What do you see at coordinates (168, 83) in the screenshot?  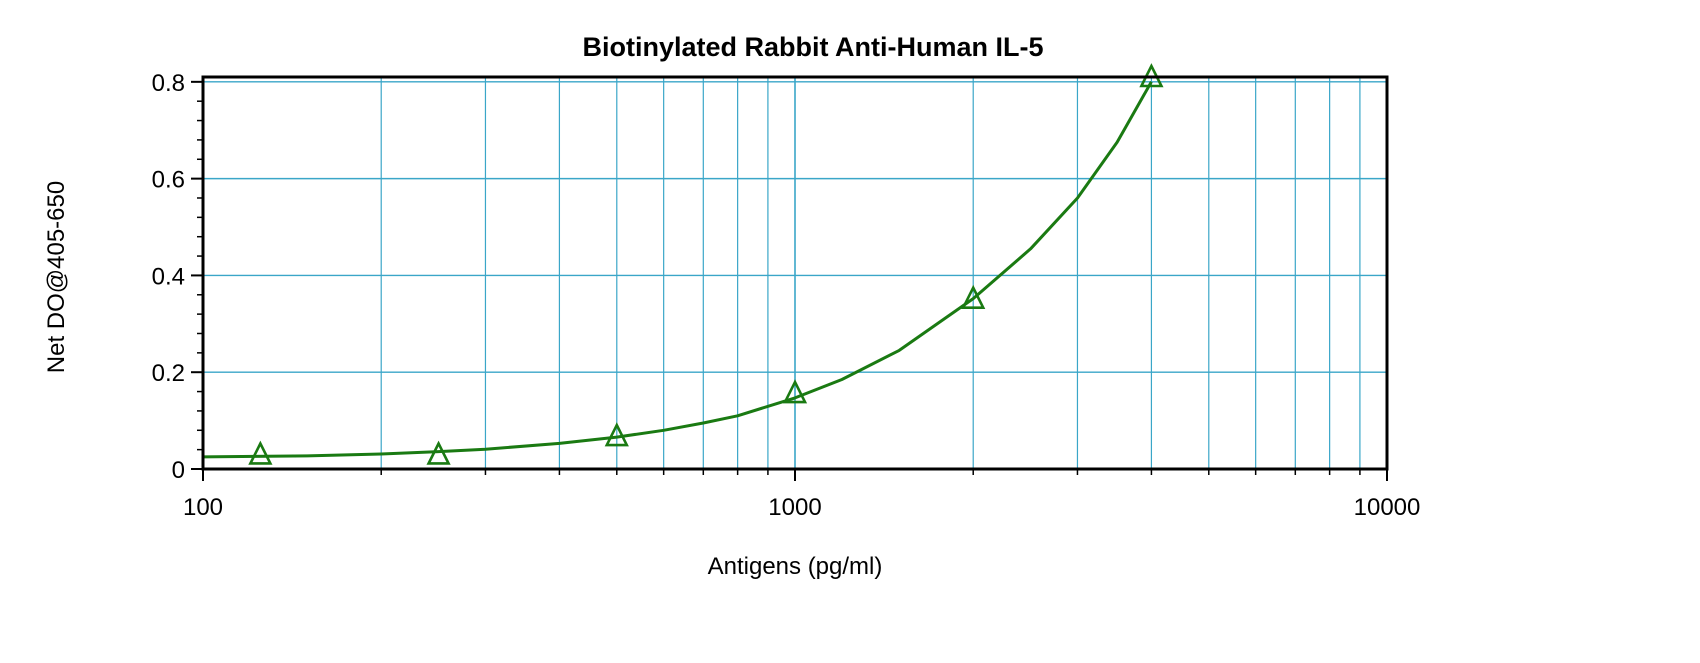 I see `y-tick-label: 0.8` at bounding box center [168, 83].